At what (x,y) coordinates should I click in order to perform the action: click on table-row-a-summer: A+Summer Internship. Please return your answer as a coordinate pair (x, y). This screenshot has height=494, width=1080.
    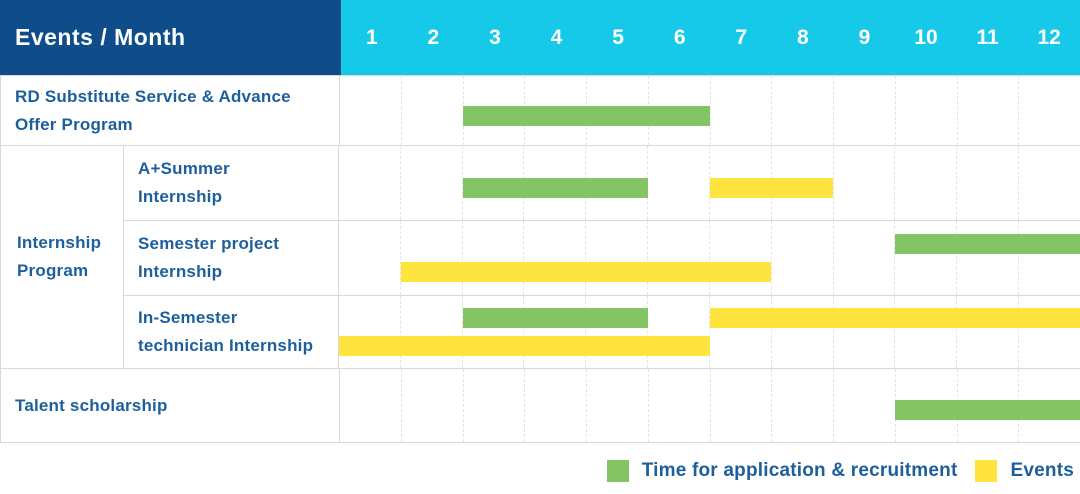
    Looking at the image, I should click on (602, 183).